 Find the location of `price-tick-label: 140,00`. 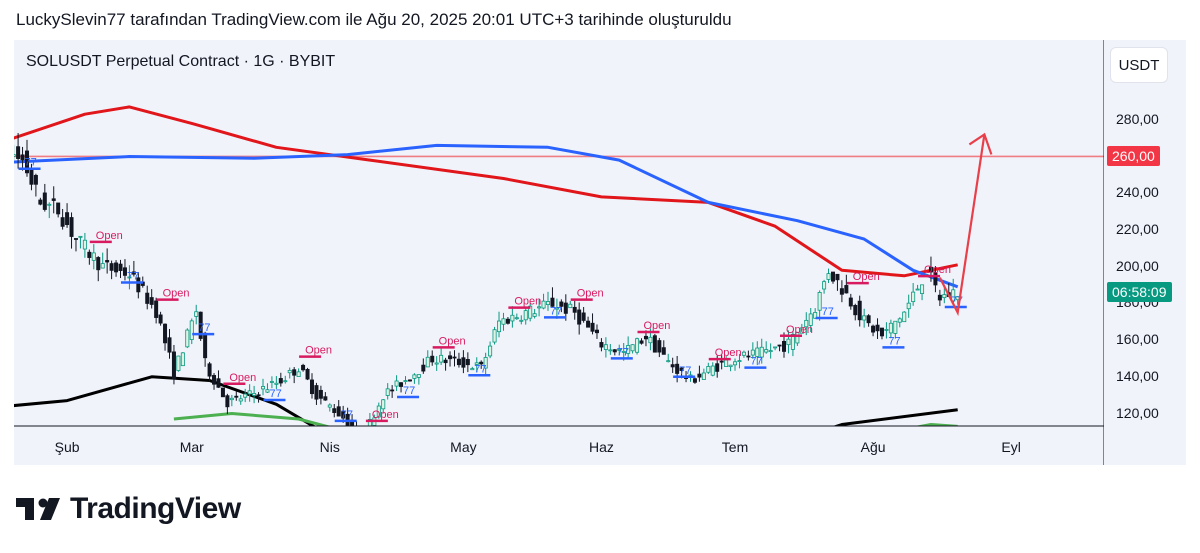

price-tick-label: 140,00 is located at coordinates (1137, 375).